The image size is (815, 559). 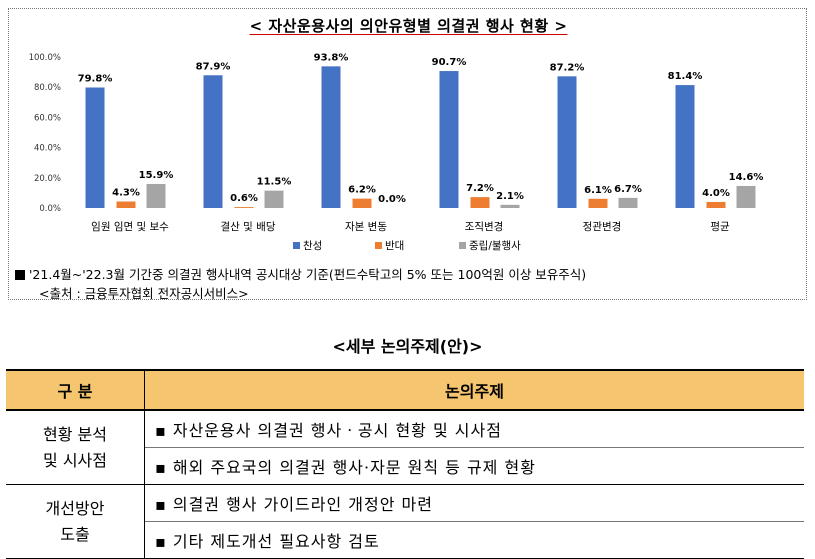 I want to click on table-row: ▪ 해외 주요국의 의결권 행사·자문 원칙 등 규제 현황, so click(x=405, y=466).